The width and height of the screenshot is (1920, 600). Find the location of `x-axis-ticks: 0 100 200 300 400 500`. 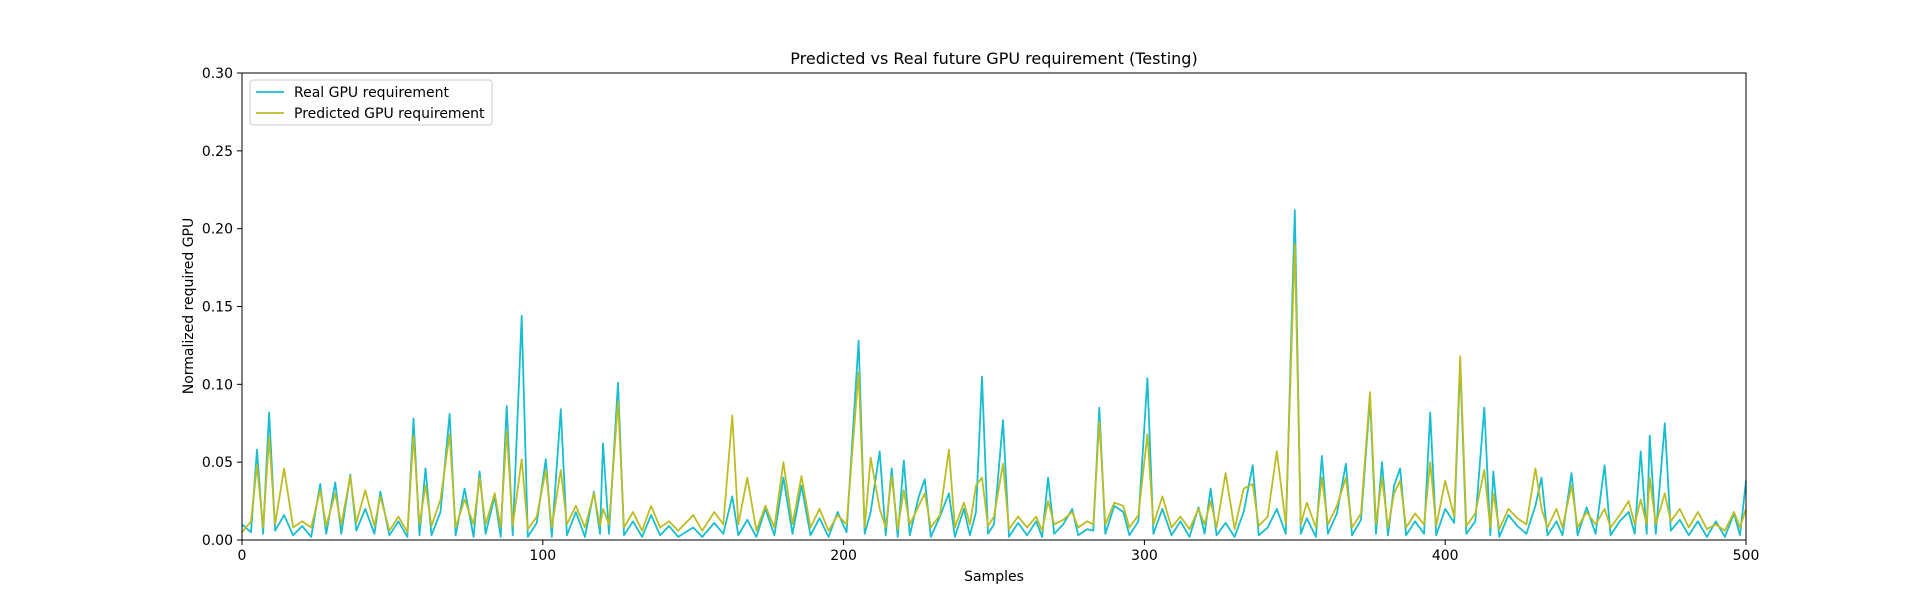

x-axis-ticks: 0 100 200 300 400 500 is located at coordinates (999, 552).